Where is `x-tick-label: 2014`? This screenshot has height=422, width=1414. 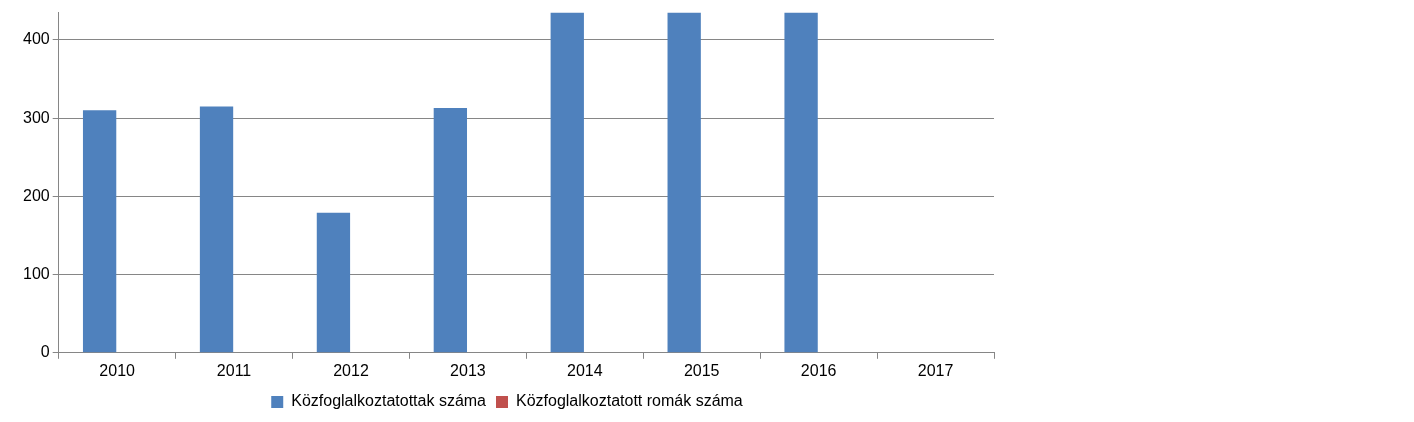
x-tick-label: 2014 is located at coordinates (585, 370).